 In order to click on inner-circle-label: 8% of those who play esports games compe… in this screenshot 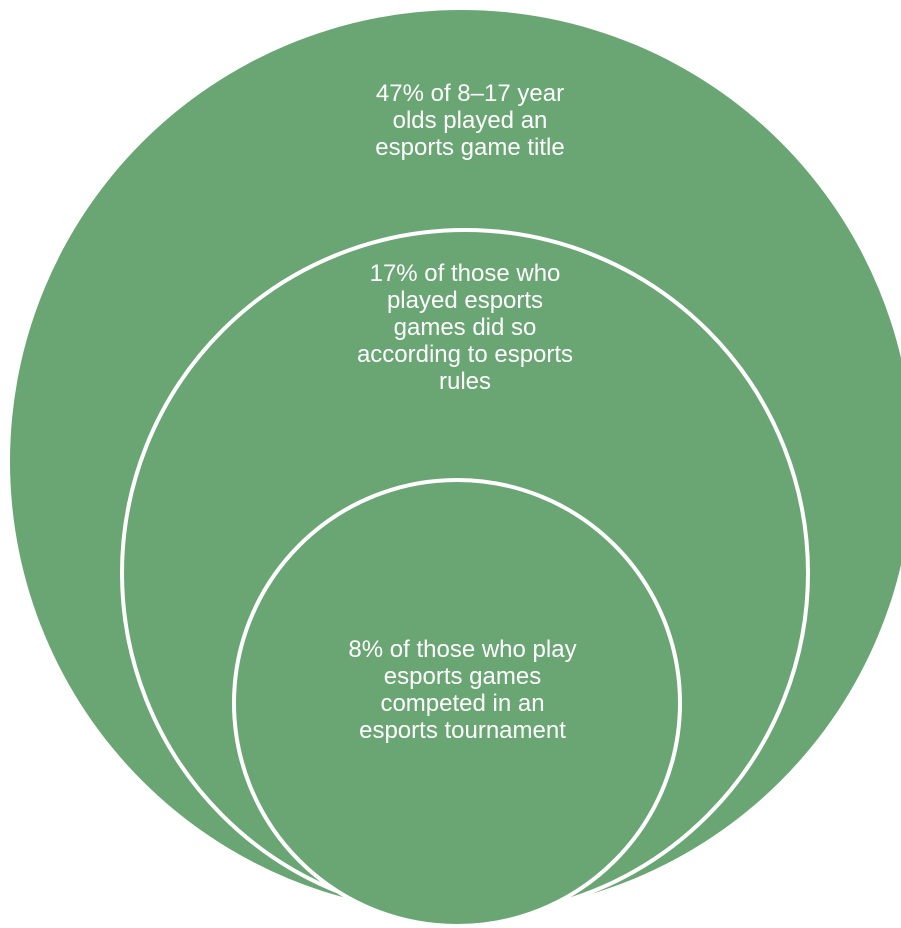, I will do `click(462, 690)`.